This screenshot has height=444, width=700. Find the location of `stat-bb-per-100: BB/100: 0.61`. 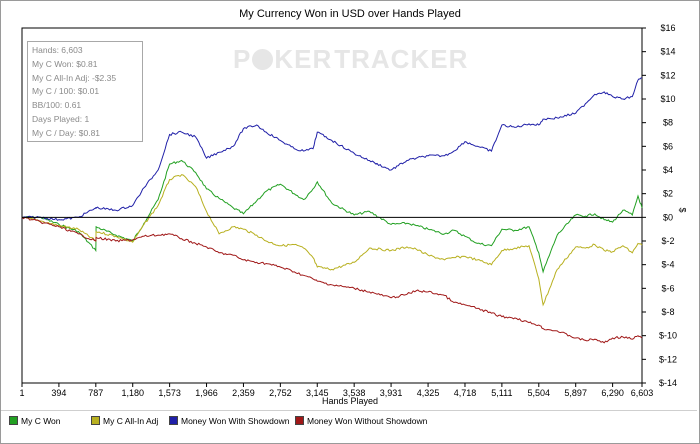

stat-bb-per-100: BB/100: 0.61 is located at coordinates (57, 105).